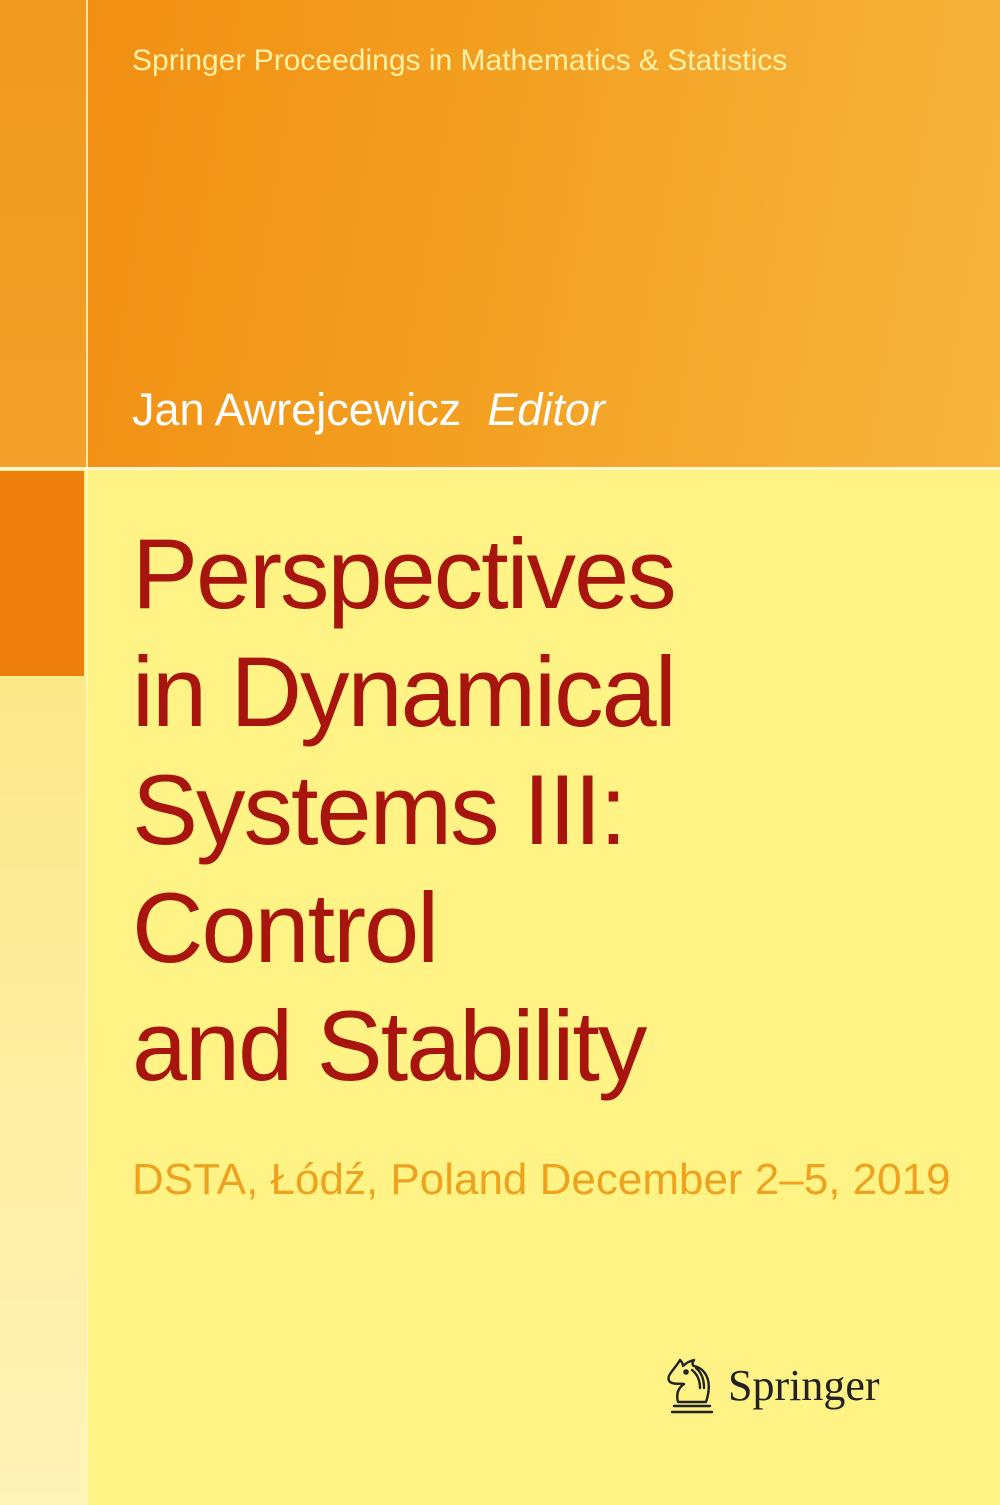 The width and height of the screenshot is (1000, 1505). Describe the element at coordinates (389, 1045) in the screenshot. I see `title-line: and Stability` at that location.